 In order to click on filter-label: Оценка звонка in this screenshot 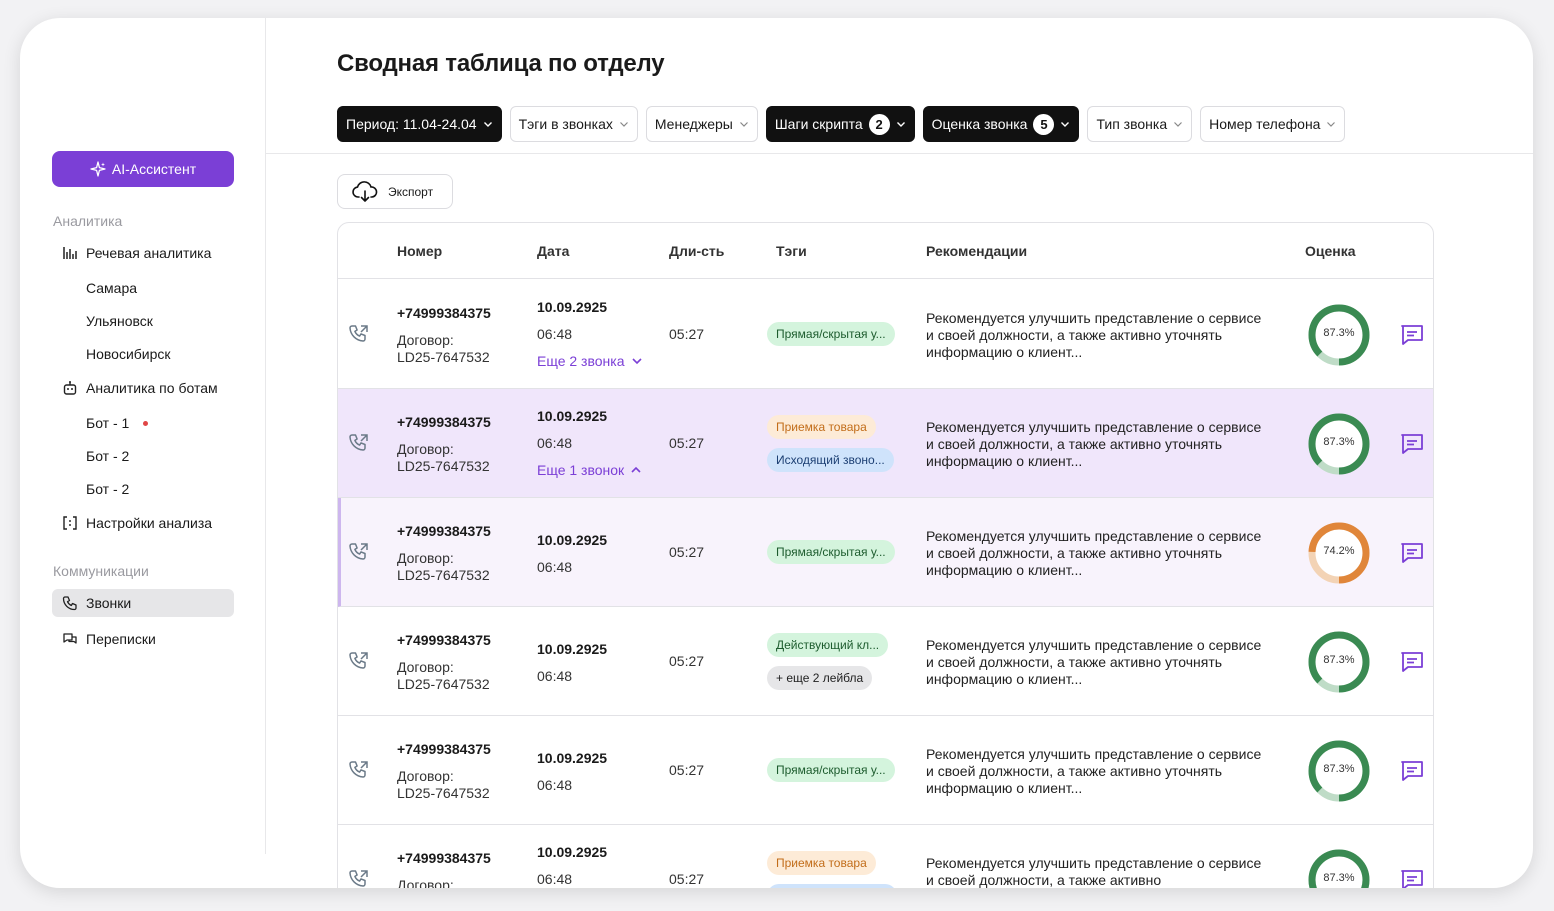, I will do `click(979, 124)`.